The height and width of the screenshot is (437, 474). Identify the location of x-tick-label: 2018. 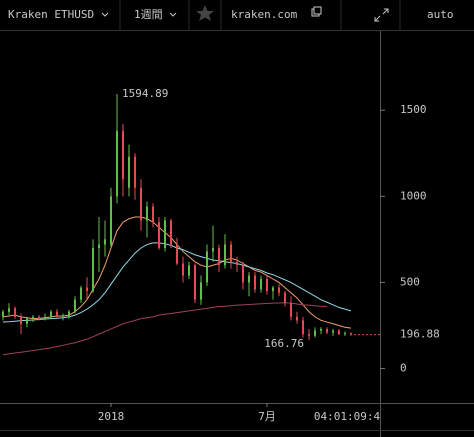
(111, 416).